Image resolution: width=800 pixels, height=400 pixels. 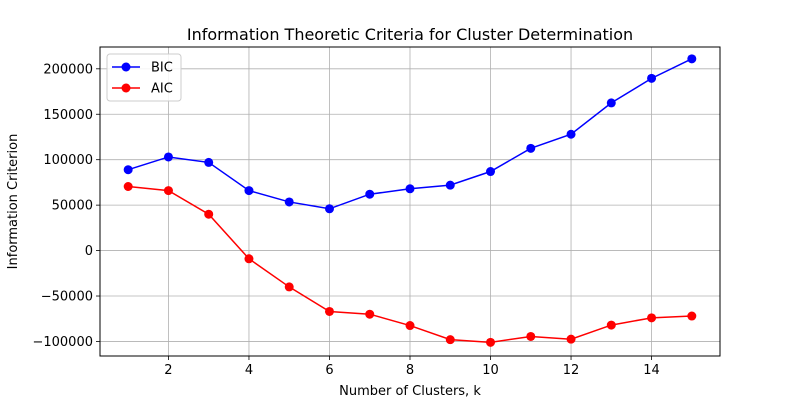 What do you see at coordinates (68, 115) in the screenshot?
I see `y-tick-label: 150000` at bounding box center [68, 115].